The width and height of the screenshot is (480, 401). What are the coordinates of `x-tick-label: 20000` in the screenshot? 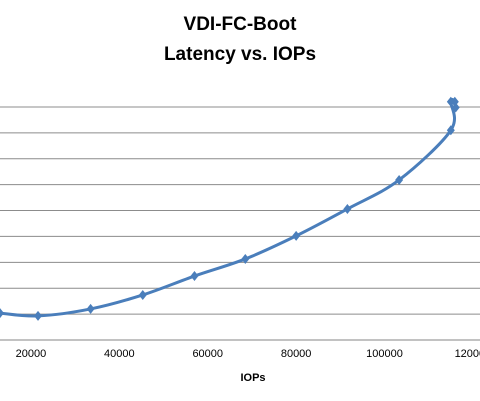 It's located at (31, 354).